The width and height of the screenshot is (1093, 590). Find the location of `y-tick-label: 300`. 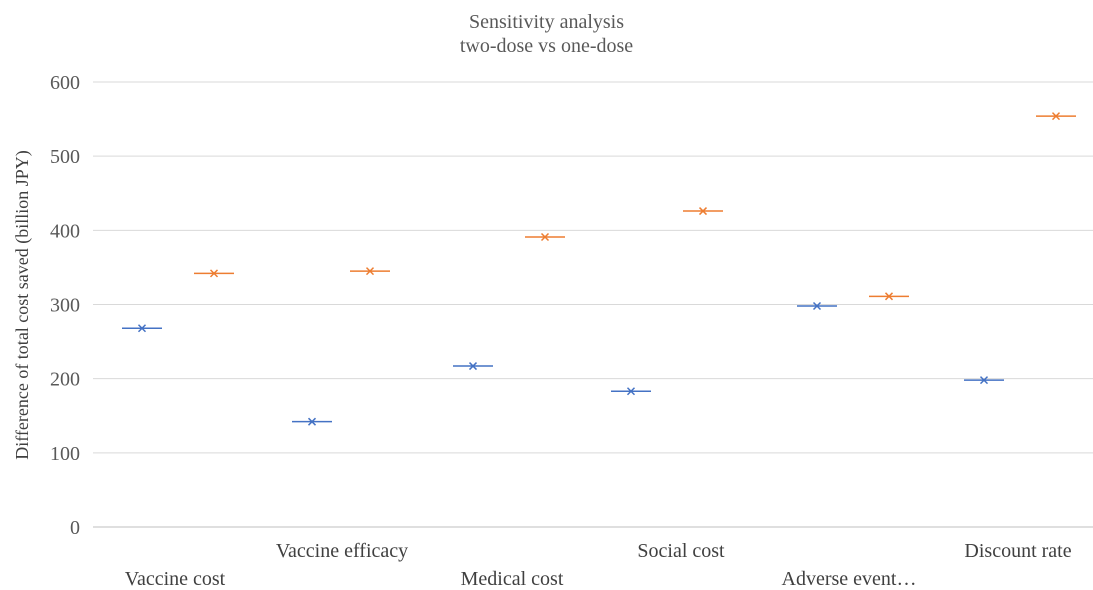

y-tick-label: 300 is located at coordinates (65, 306).